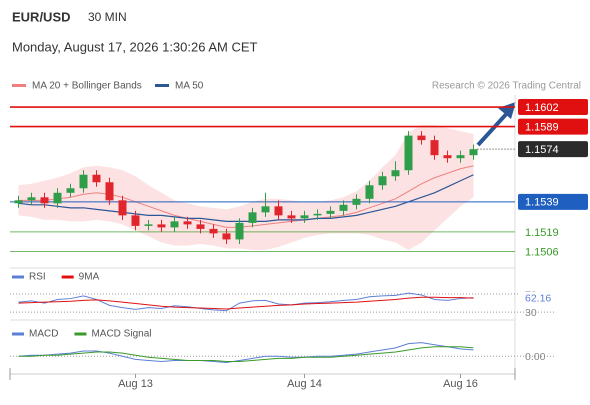  I want to click on ma20-line, so click(246, 196).